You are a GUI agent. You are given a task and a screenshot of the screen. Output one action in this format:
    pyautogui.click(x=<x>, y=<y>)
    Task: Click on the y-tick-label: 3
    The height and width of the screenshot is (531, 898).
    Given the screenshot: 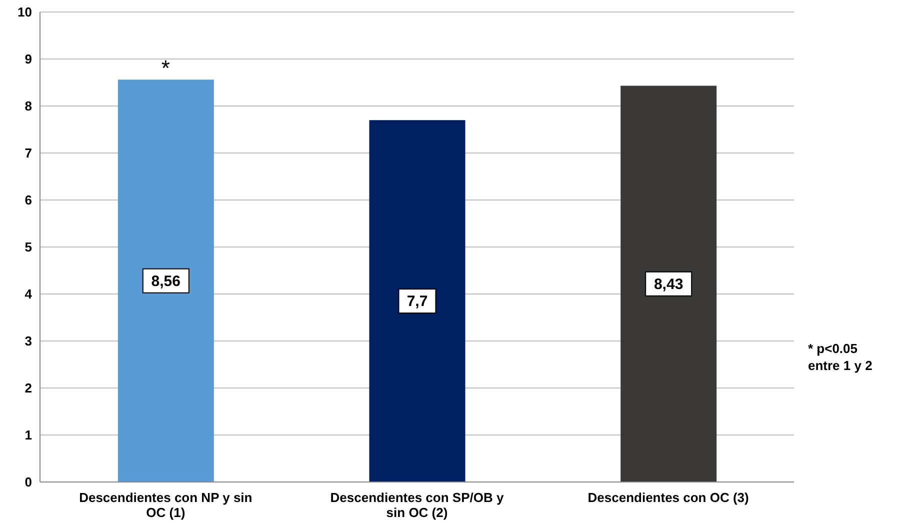 What is the action you would take?
    pyautogui.click(x=28, y=341)
    